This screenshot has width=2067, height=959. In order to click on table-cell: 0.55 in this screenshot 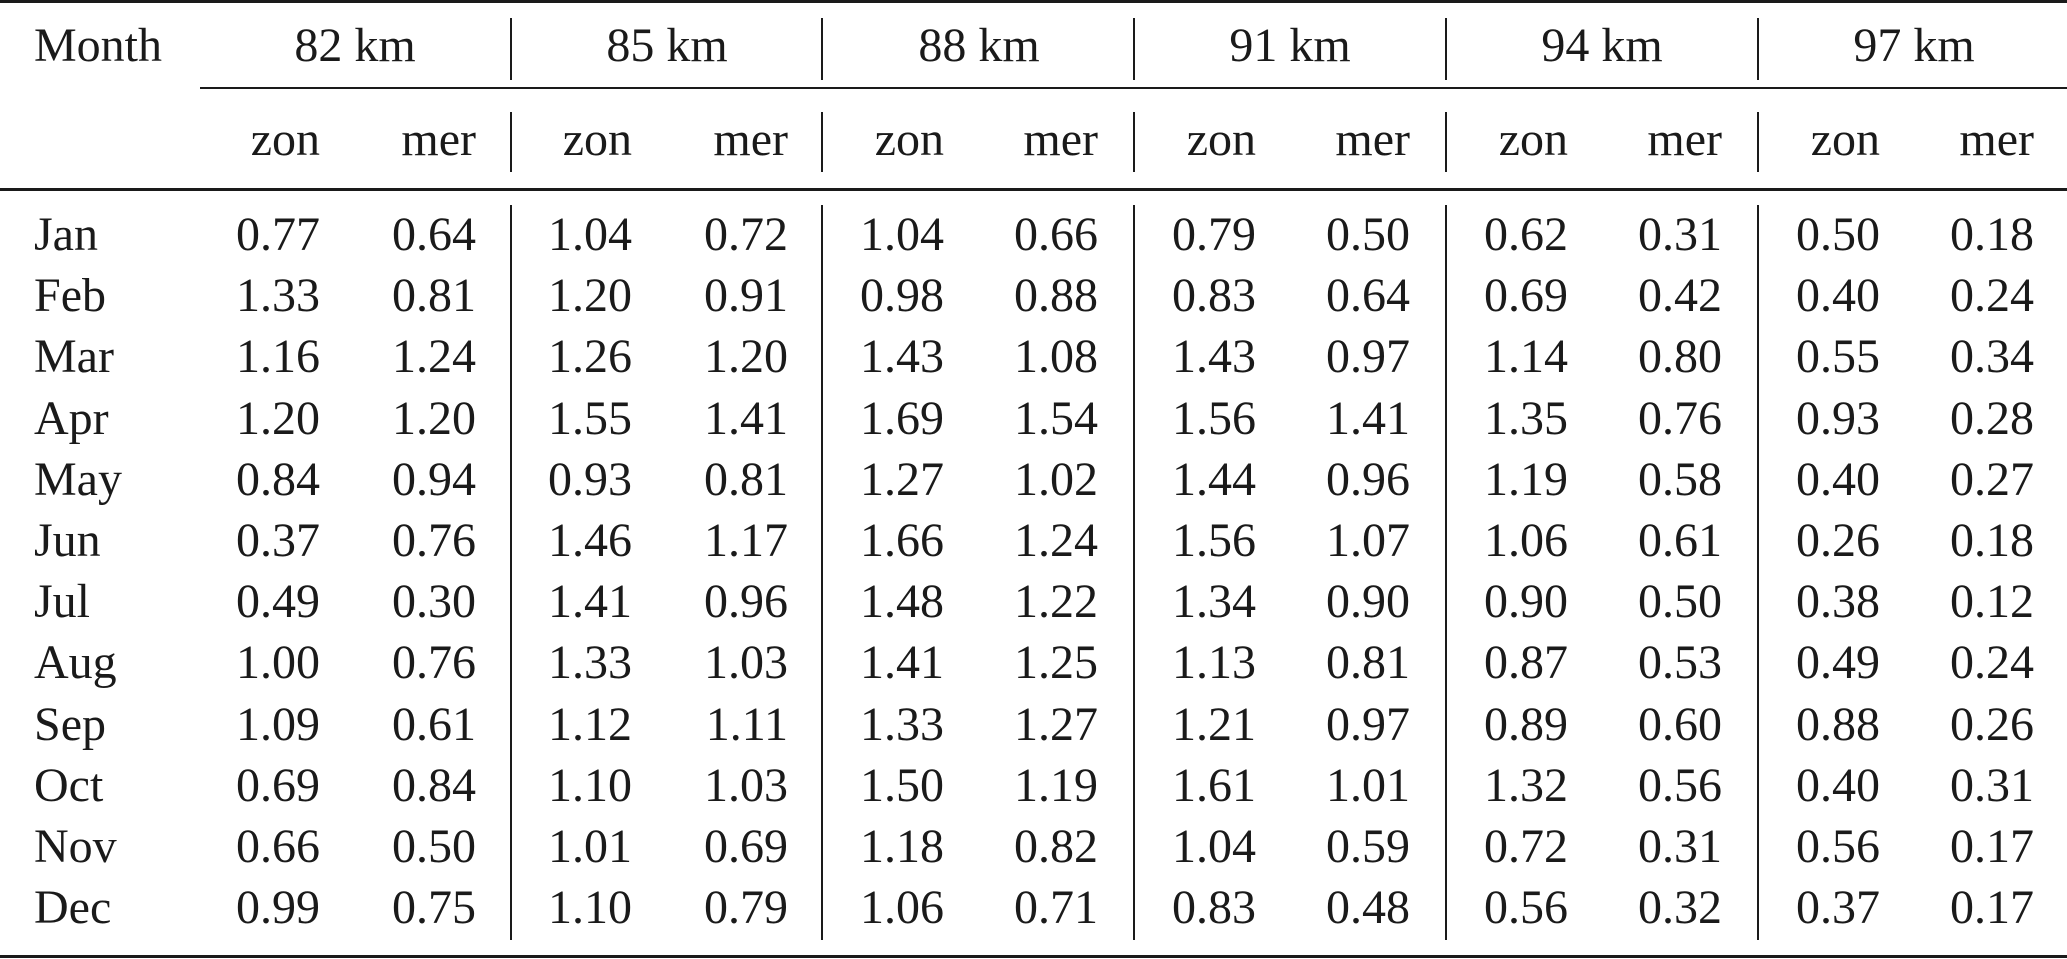, I will do `click(1838, 356)`.